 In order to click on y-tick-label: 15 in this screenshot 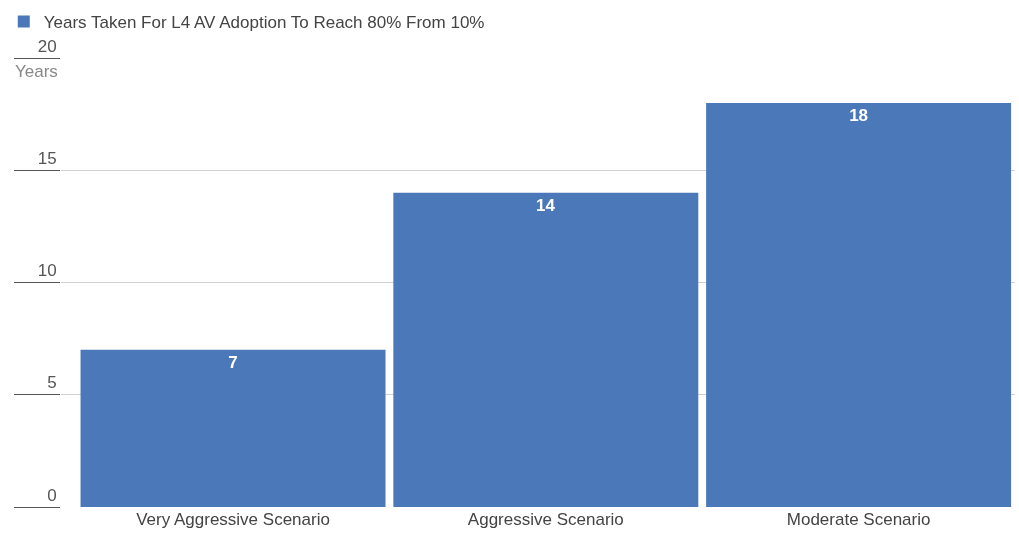, I will do `click(47, 158)`.